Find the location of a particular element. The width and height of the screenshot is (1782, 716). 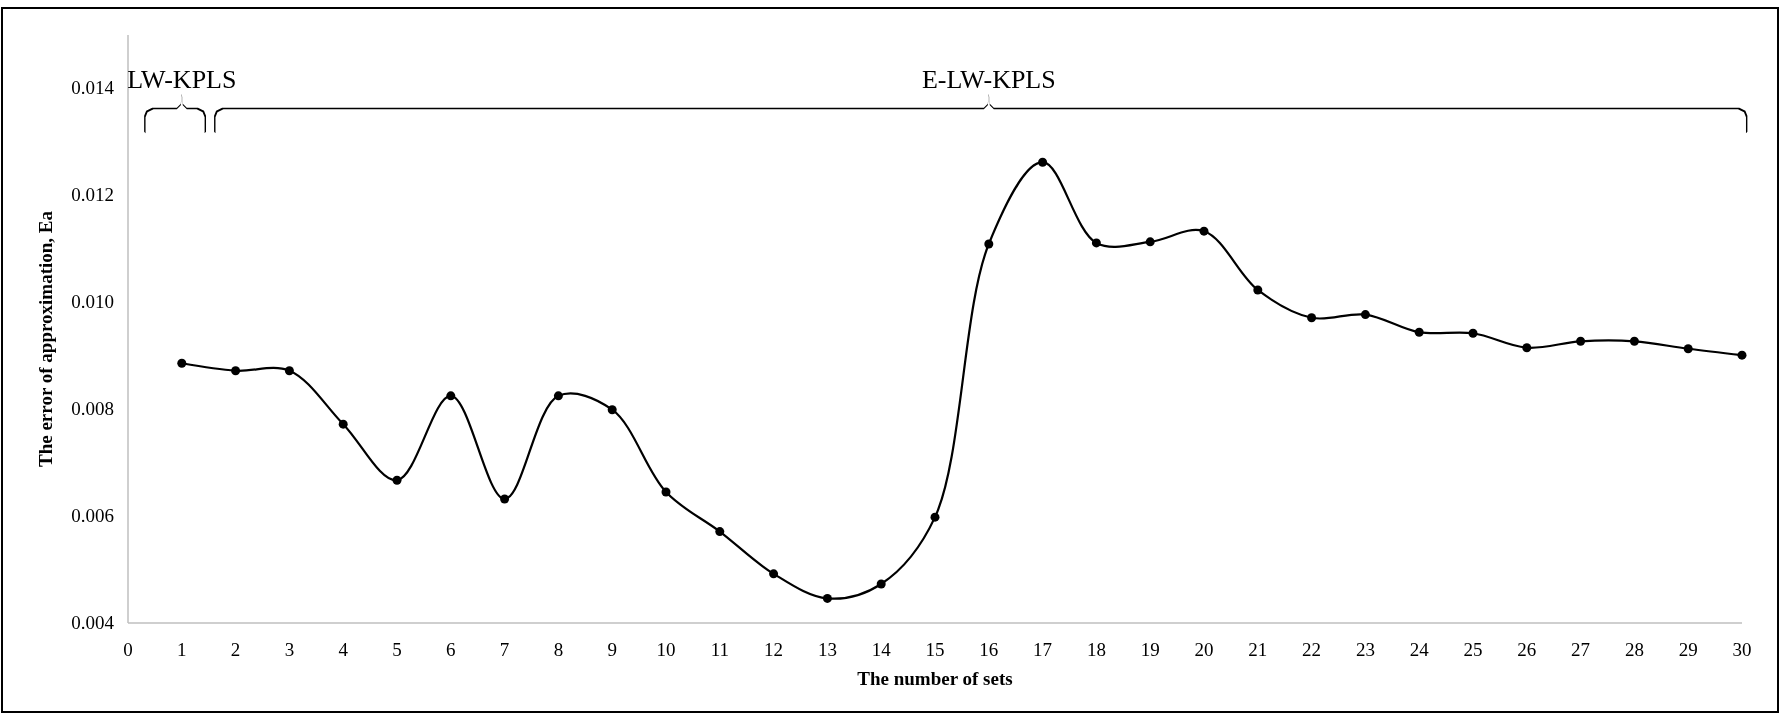

x-tick-label: 3 is located at coordinates (289, 649).